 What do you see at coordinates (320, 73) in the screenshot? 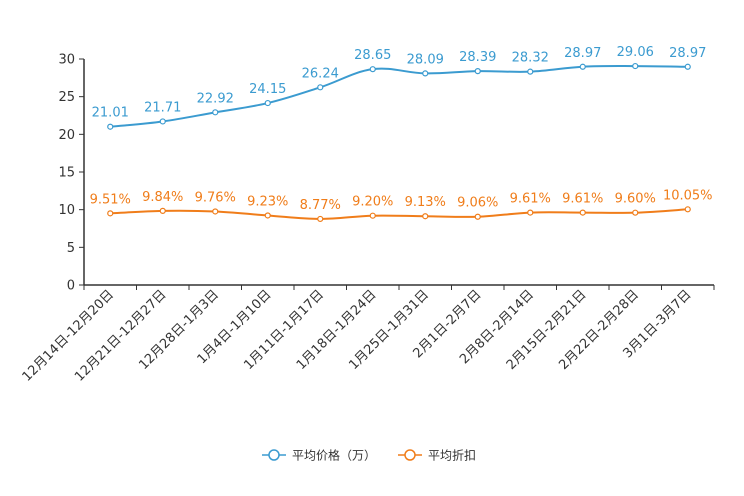
I see `data-label: 26.24` at bounding box center [320, 73].